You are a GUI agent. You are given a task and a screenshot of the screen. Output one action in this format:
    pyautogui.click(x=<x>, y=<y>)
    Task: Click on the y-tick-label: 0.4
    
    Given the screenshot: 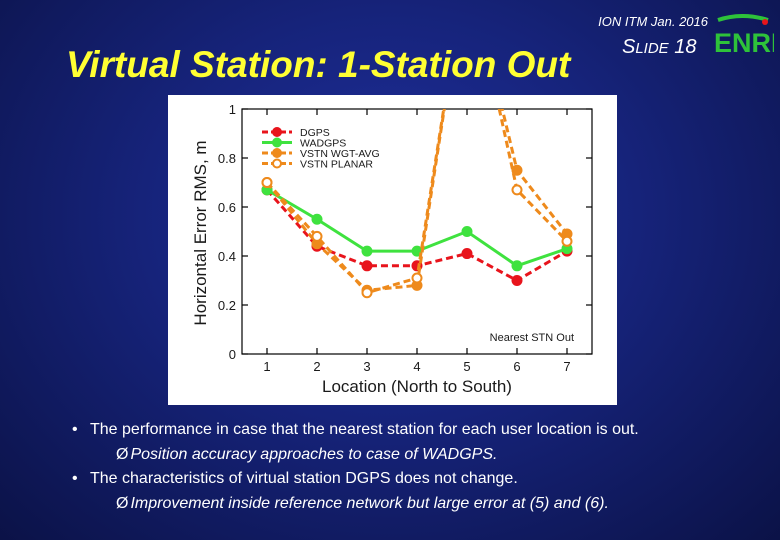 What is the action you would take?
    pyautogui.click(x=227, y=256)
    